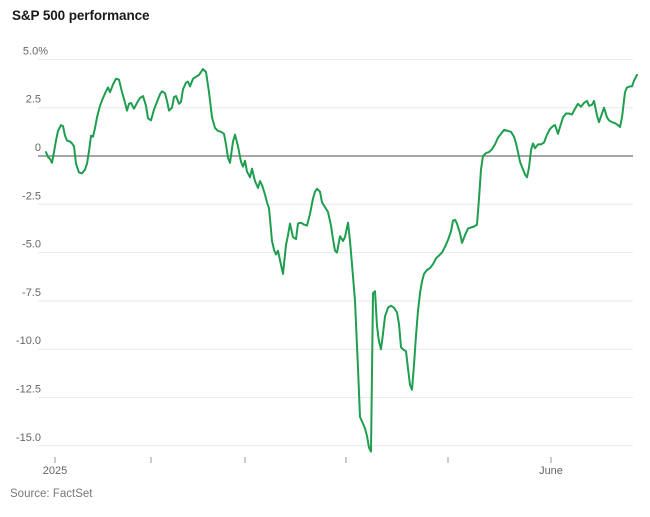 The width and height of the screenshot is (650, 517). I want to click on y-axis-label: -7.5, so click(31, 293).